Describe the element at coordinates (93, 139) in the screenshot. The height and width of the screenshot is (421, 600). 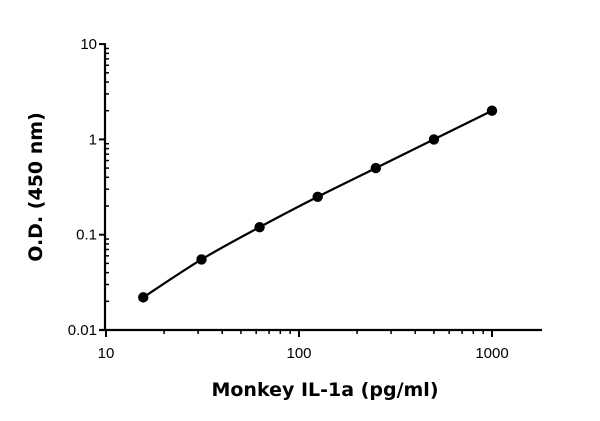
I see `y-tick-label: 1` at that location.